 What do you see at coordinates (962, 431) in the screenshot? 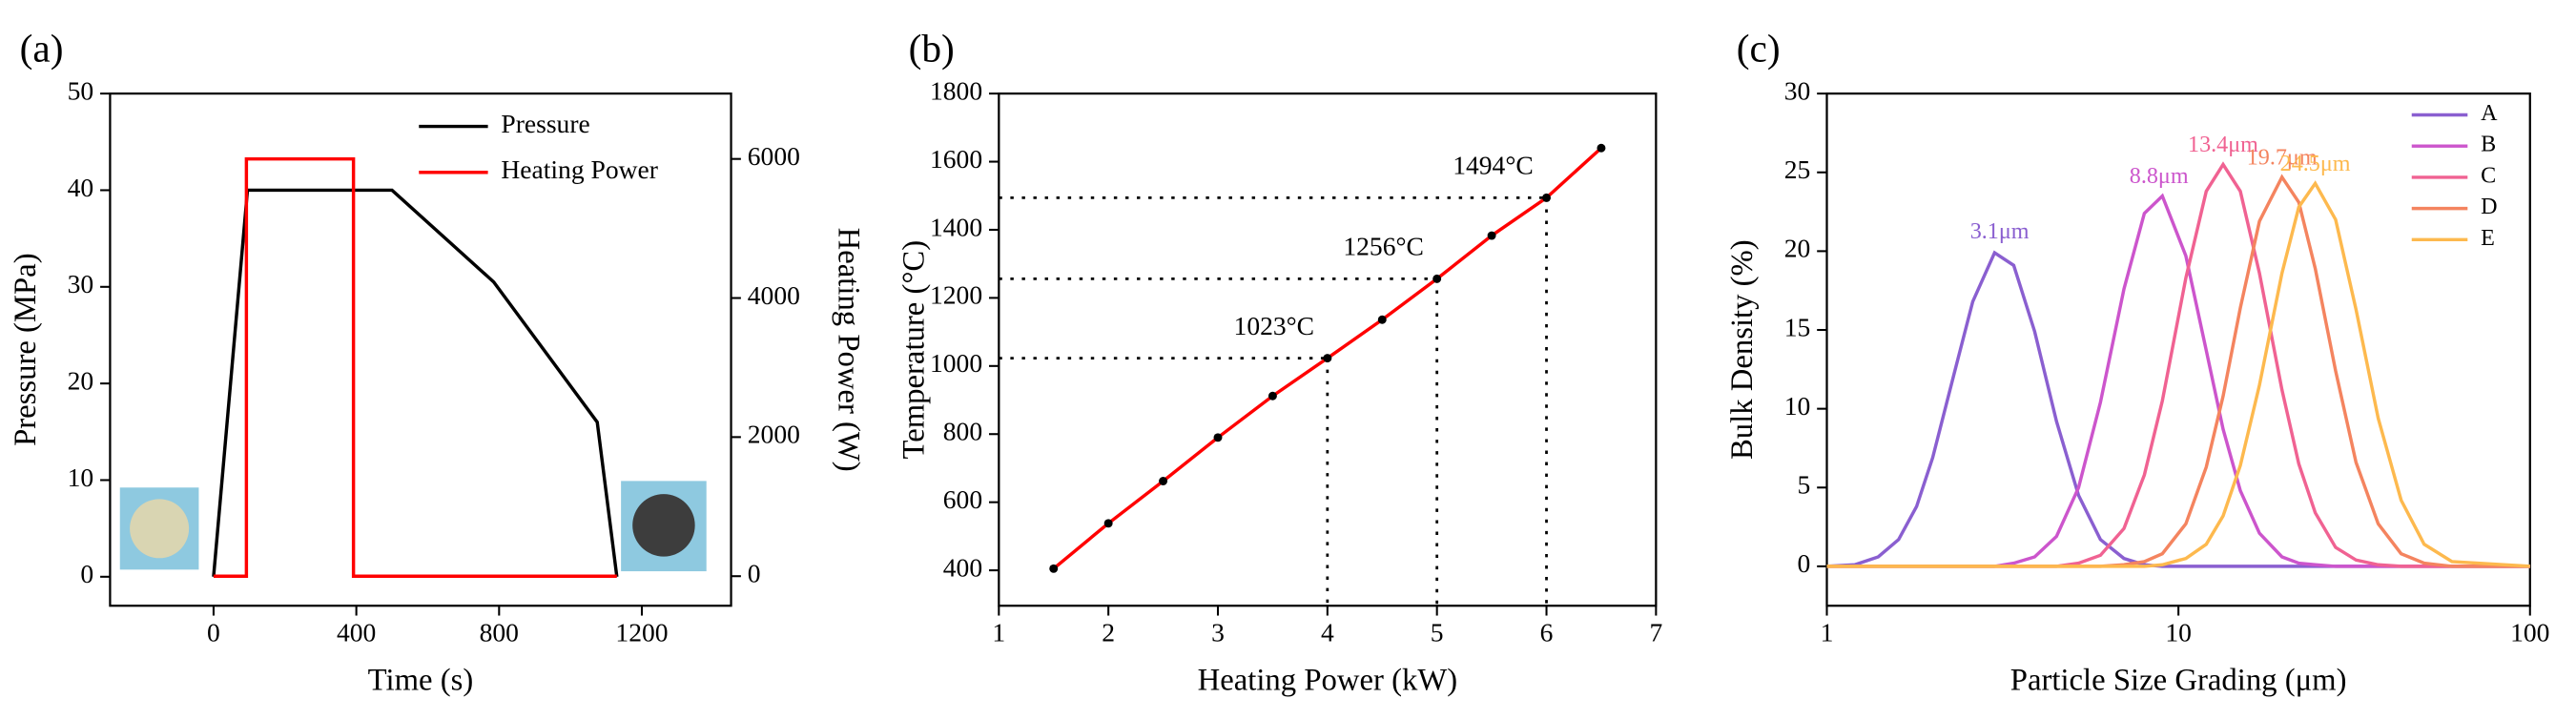
I see `y-tick-label: 800` at bounding box center [962, 431].